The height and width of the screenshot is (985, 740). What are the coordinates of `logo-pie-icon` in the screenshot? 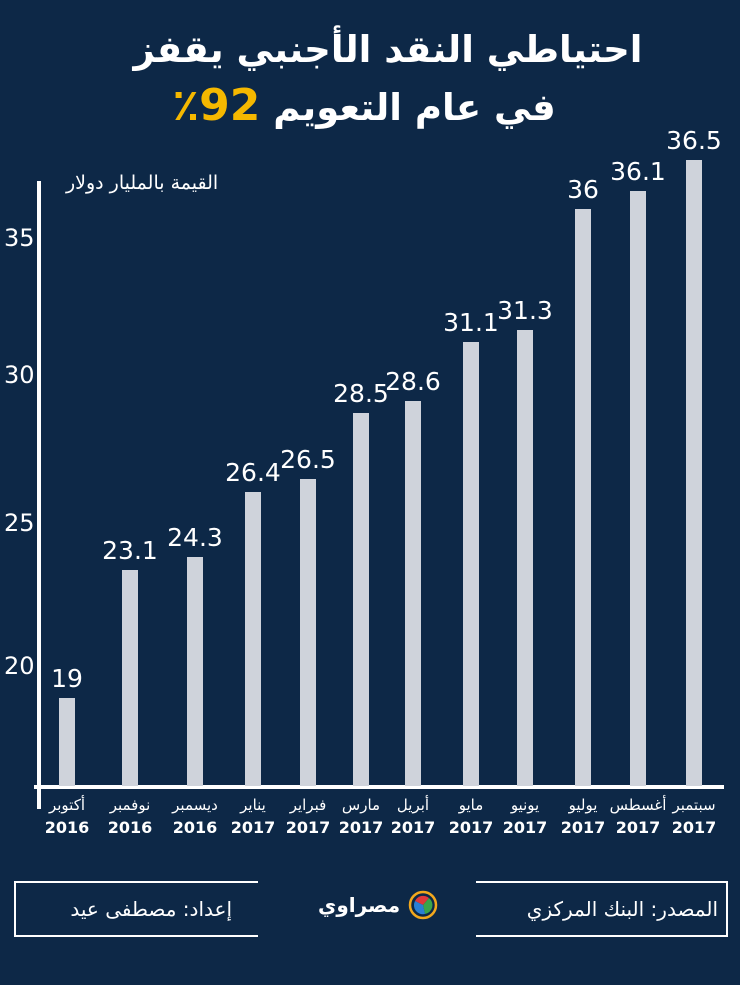 It's located at (423, 905).